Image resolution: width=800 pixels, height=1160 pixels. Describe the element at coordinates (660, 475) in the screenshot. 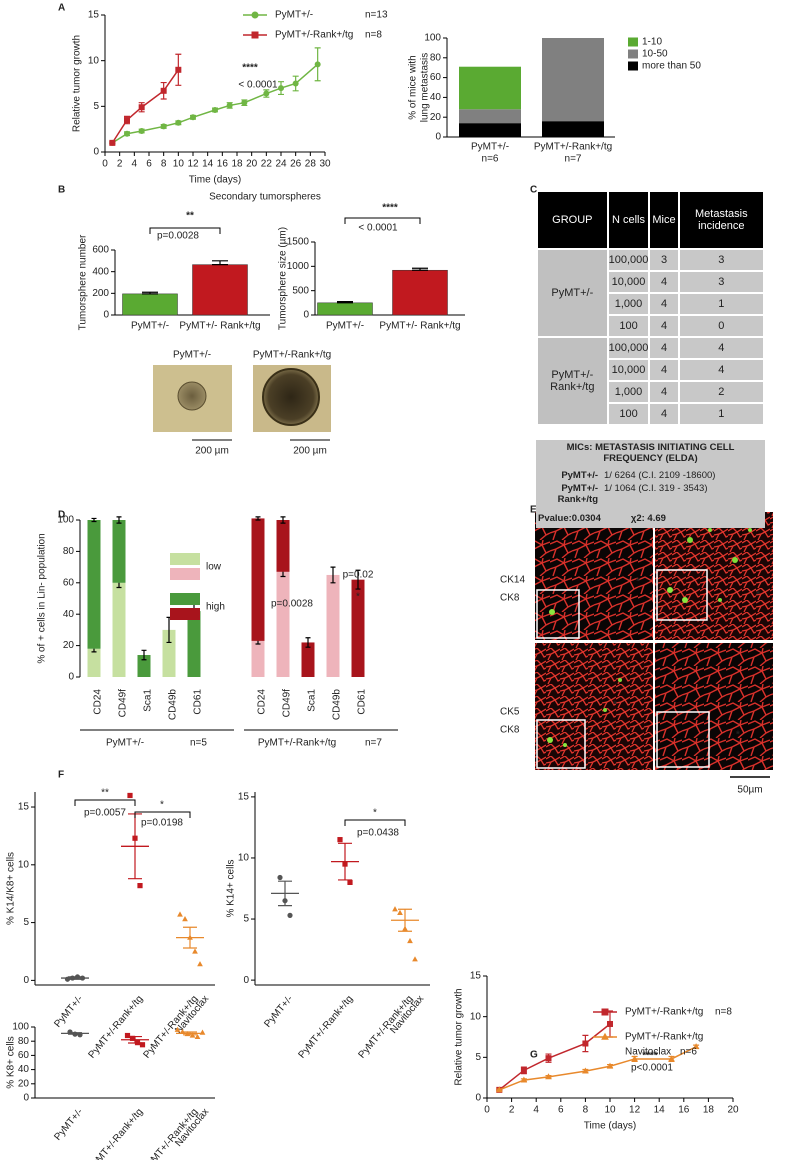

I see `box-value: 1/ 6264 (C.I. 2109 -18600)` at that location.